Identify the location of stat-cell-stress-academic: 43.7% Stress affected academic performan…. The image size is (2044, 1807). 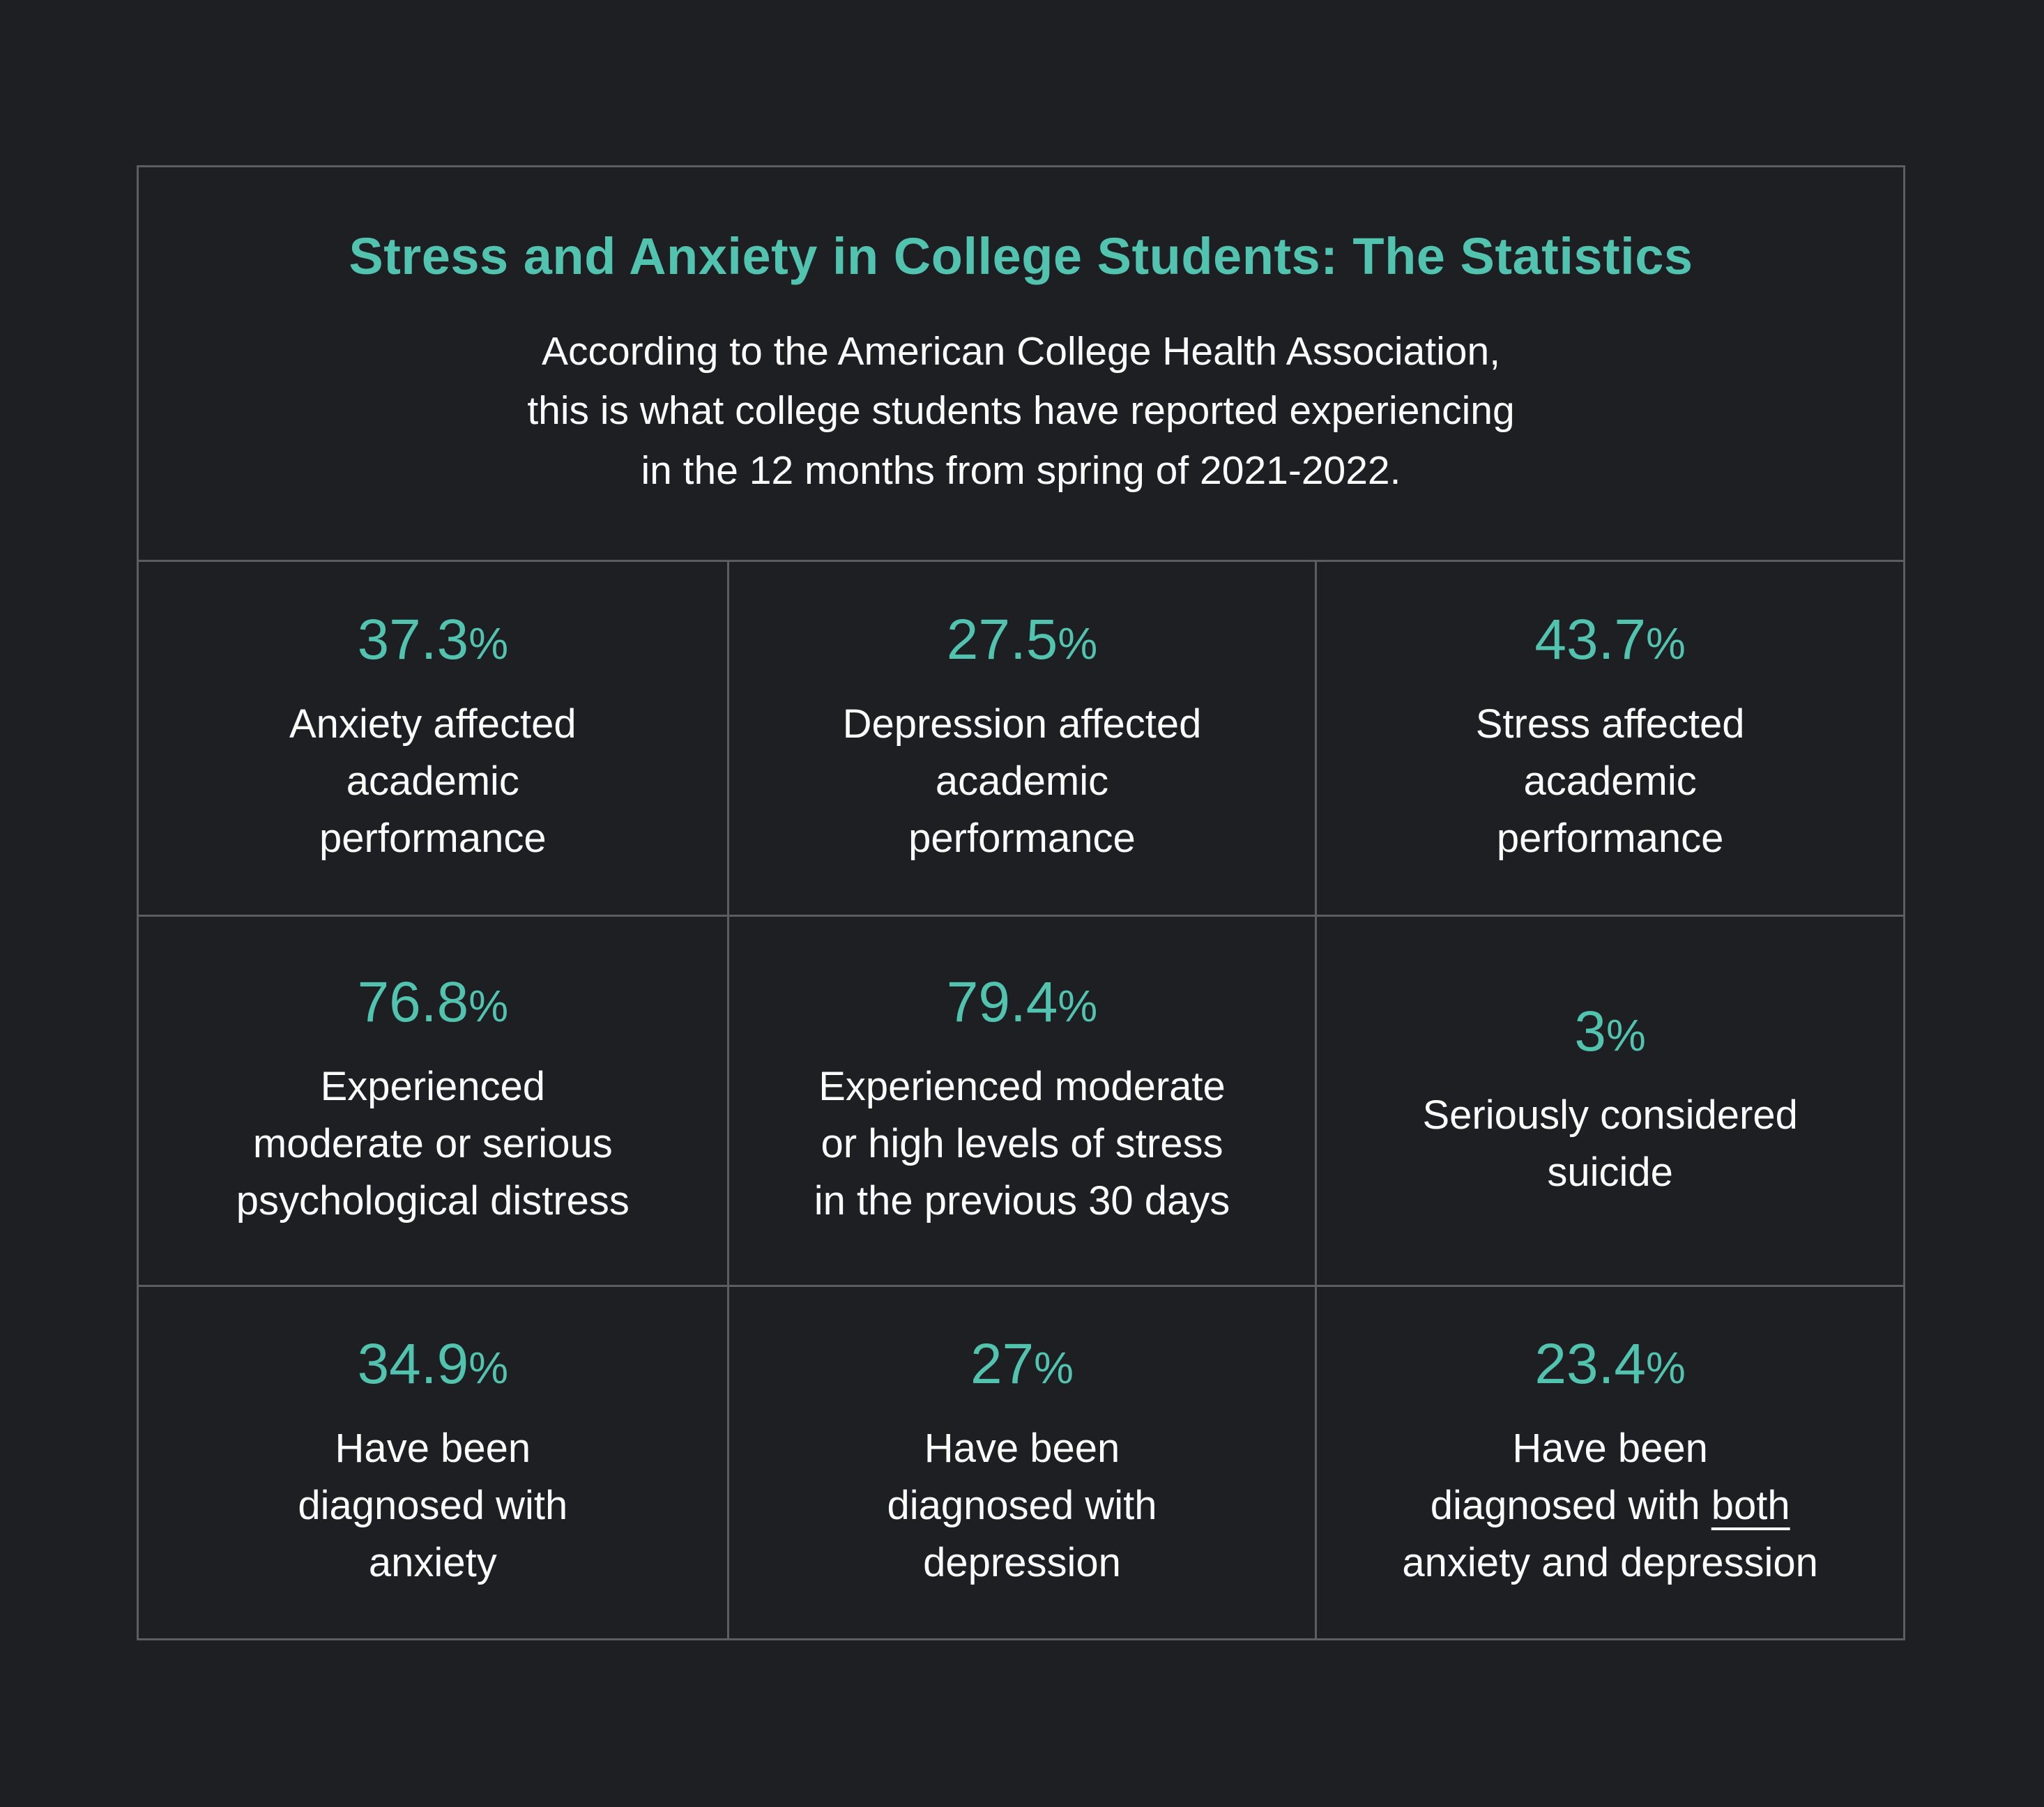
(1609, 737).